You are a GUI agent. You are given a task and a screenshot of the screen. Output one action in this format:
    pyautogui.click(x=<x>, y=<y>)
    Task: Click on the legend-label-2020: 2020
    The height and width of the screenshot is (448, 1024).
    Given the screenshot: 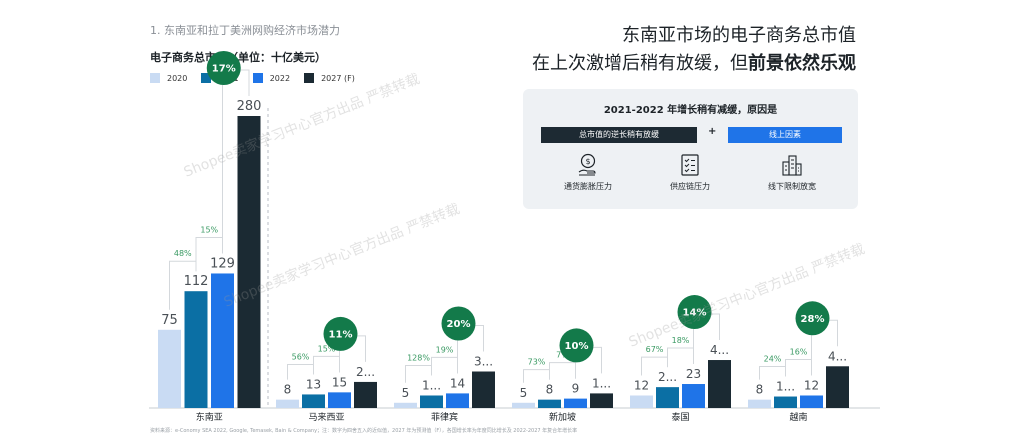 What is the action you would take?
    pyautogui.click(x=177, y=78)
    